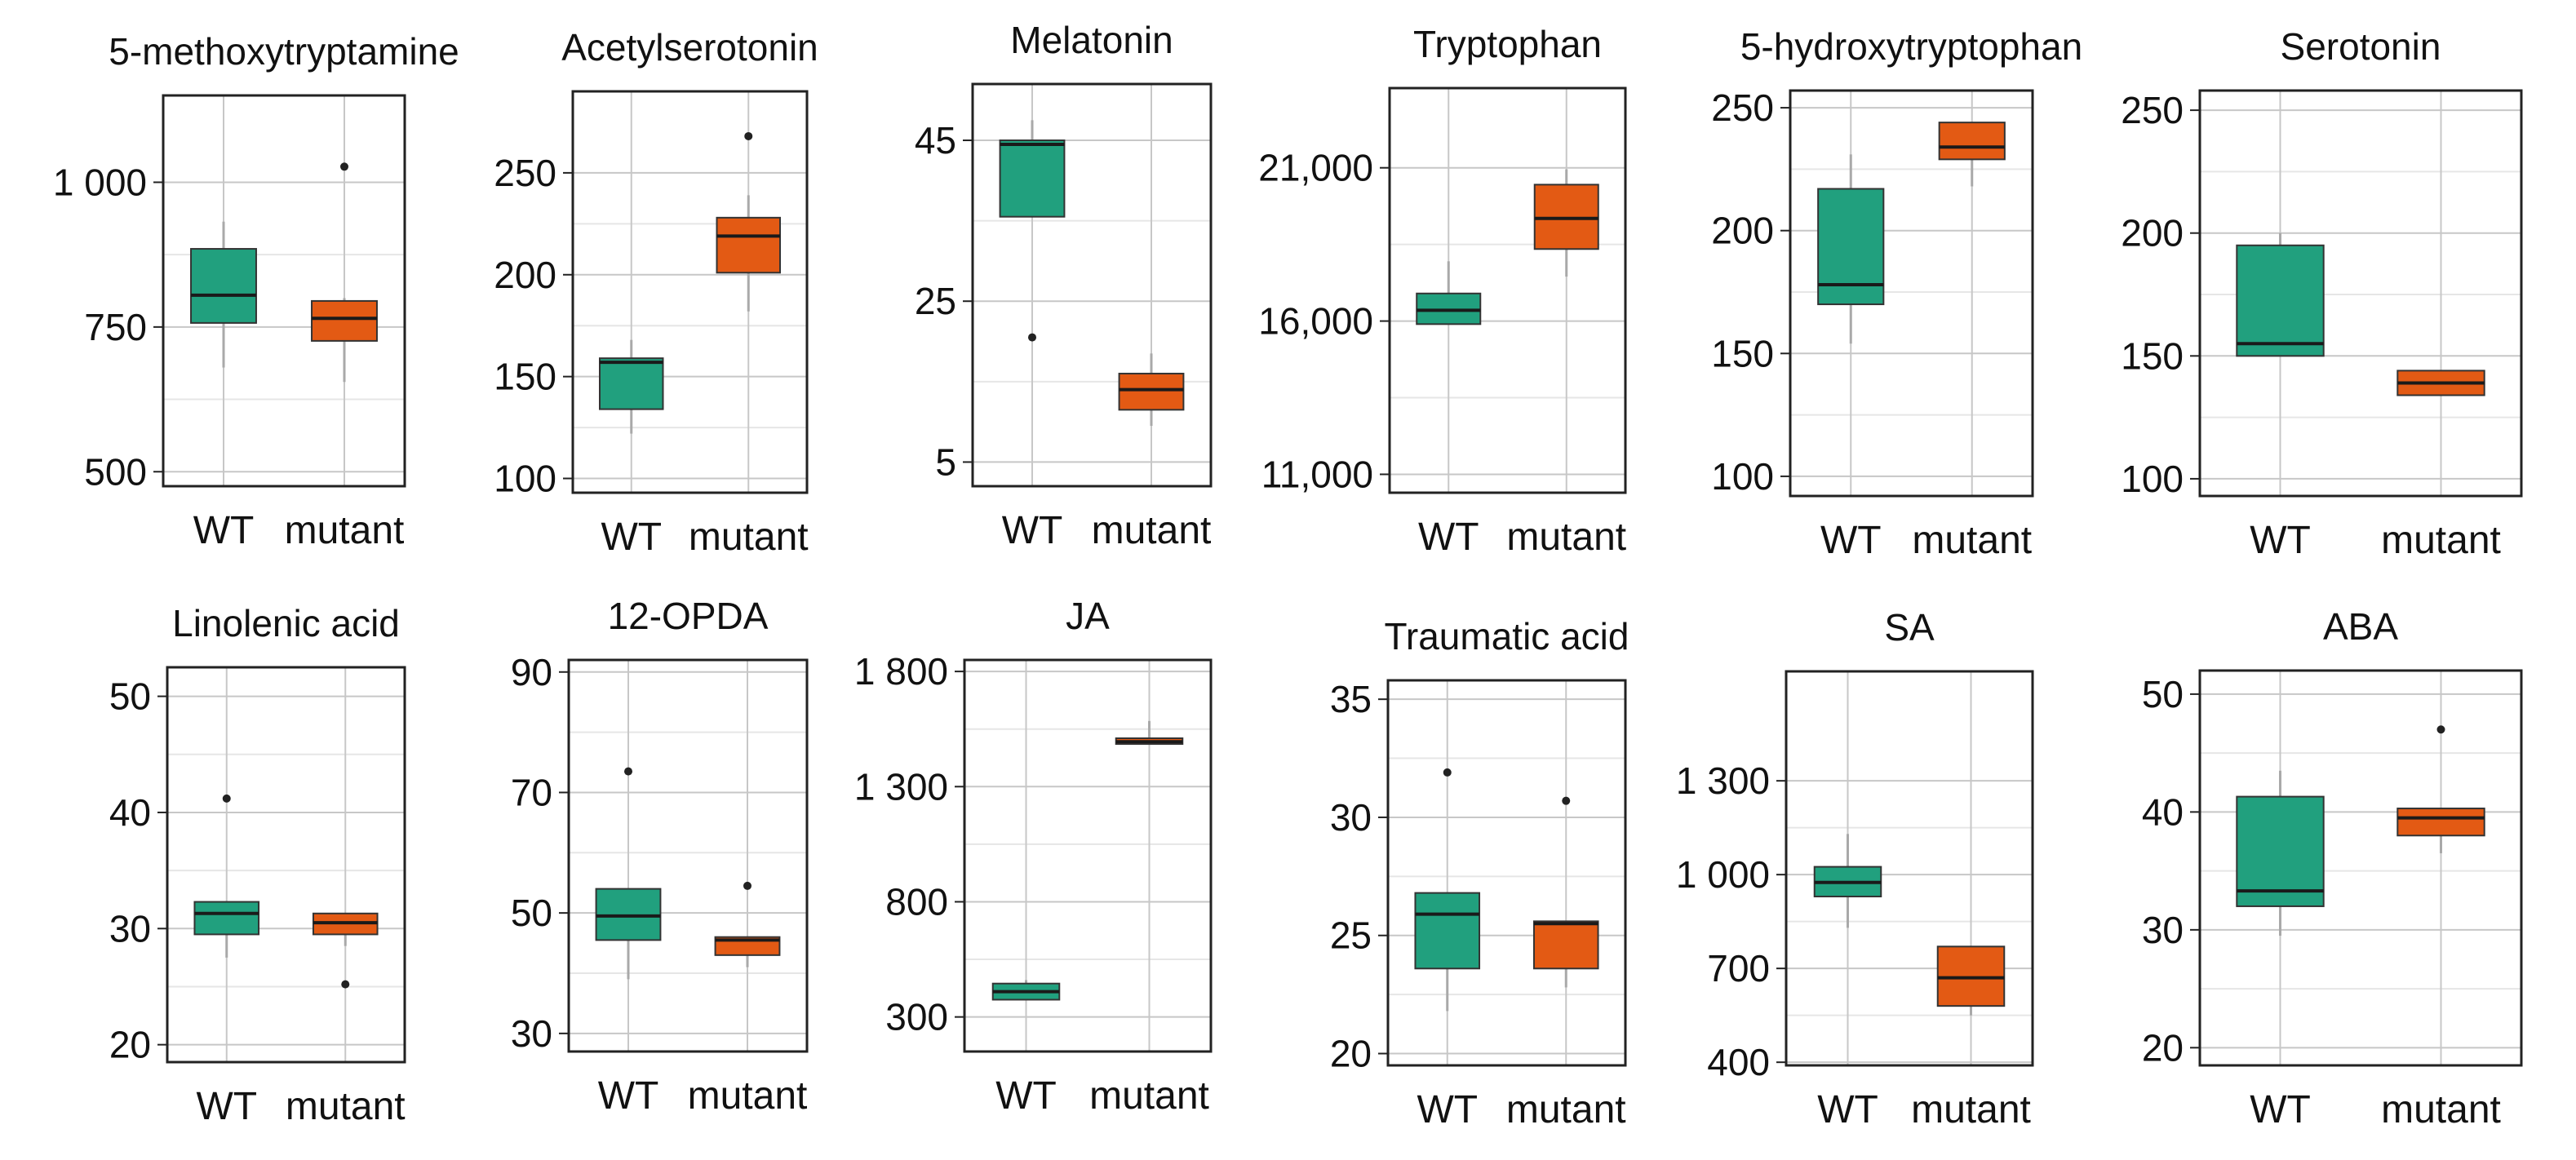 This screenshot has height=1160, width=2576. I want to click on boxplot-panel: Melatonin 5 25 45 WT mutant, so click(1064, 285).